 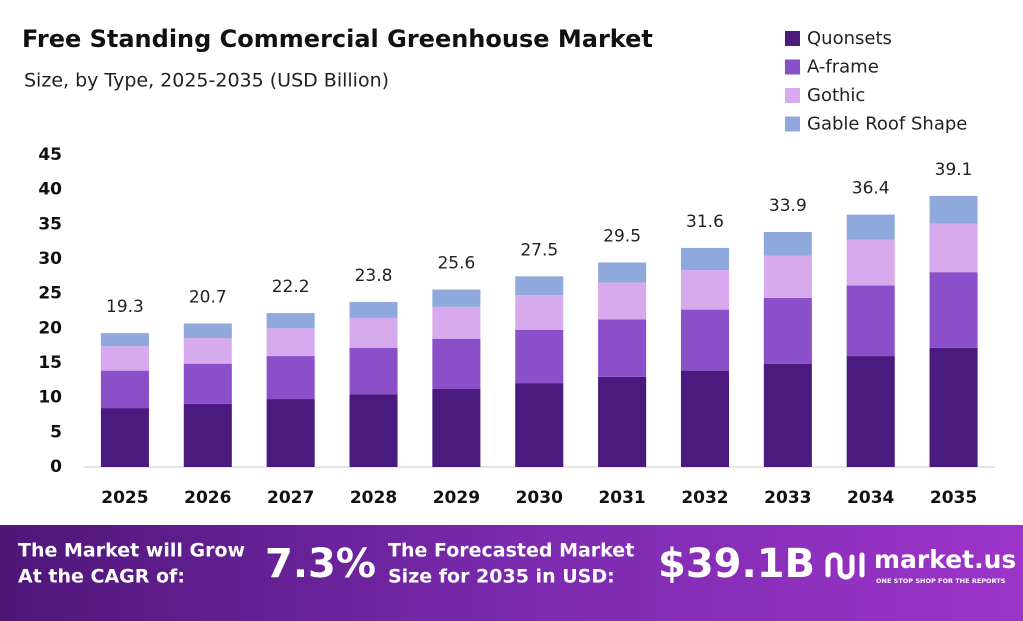 I want to click on forecast-value: $39.1B, so click(x=736, y=564).